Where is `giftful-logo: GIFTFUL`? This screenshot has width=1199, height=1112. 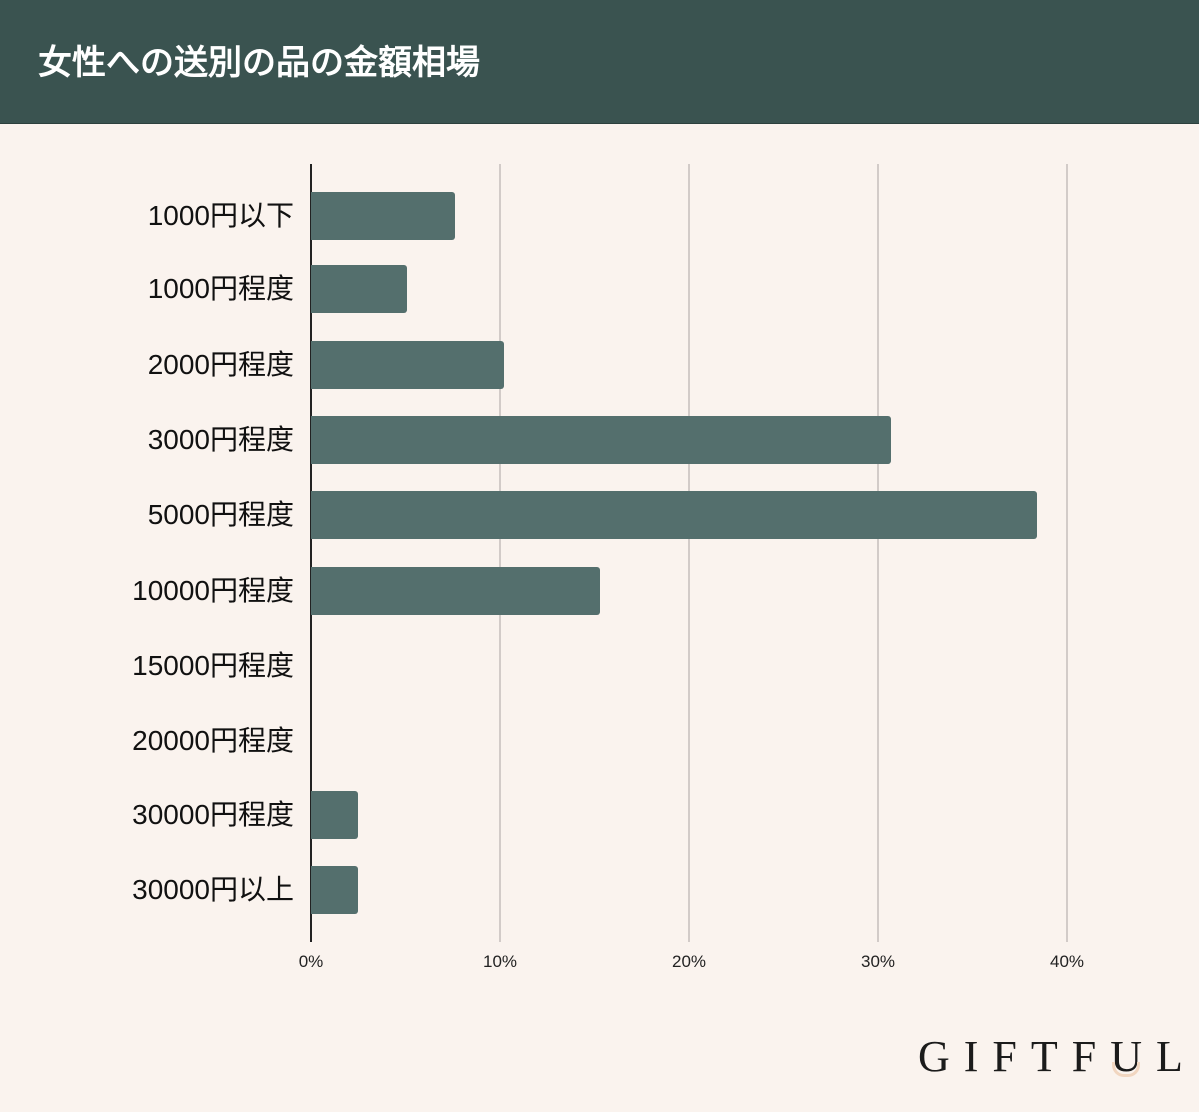
giftful-logo: GIFTFUL is located at coordinates (1057, 1057).